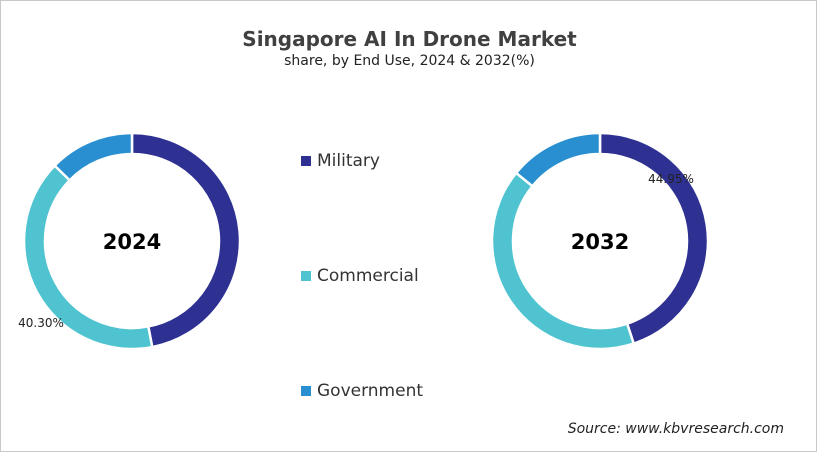 This screenshot has width=817, height=452. What do you see at coordinates (348, 161) in the screenshot?
I see `legend-label-military: Military` at bounding box center [348, 161].